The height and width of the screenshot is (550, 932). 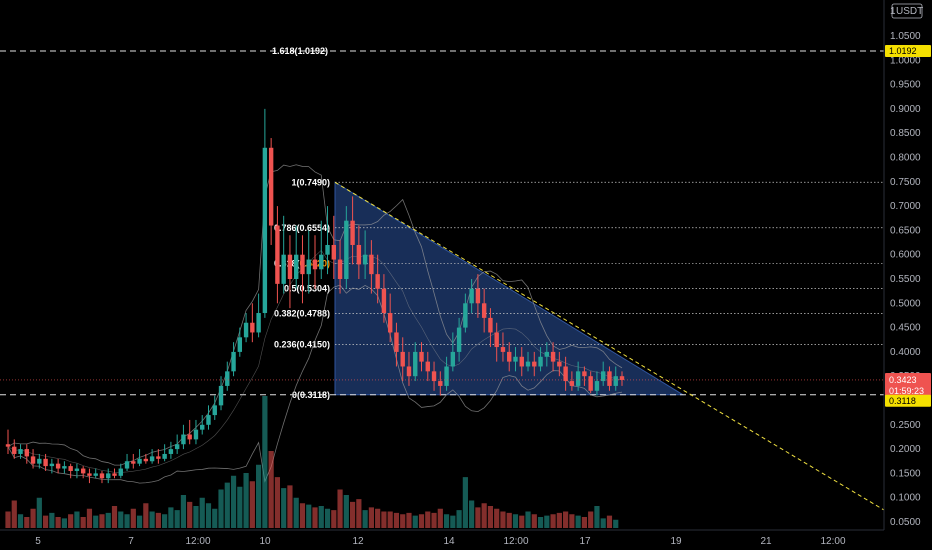 What do you see at coordinates (131, 541) in the screenshot?
I see `time-tick-label: 7` at bounding box center [131, 541].